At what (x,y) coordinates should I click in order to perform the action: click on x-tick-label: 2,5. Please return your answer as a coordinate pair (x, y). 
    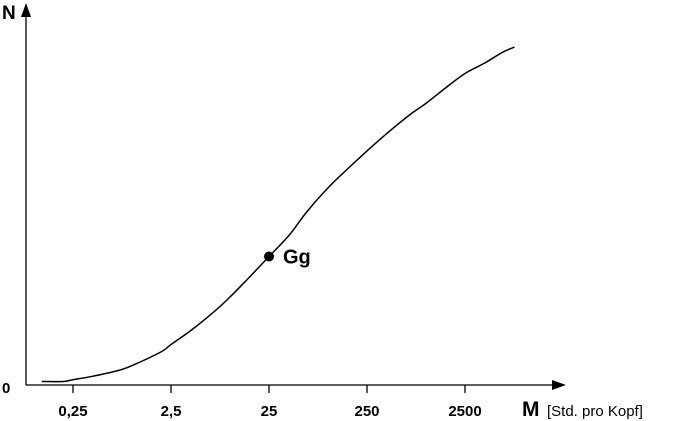
    Looking at the image, I should click on (171, 411).